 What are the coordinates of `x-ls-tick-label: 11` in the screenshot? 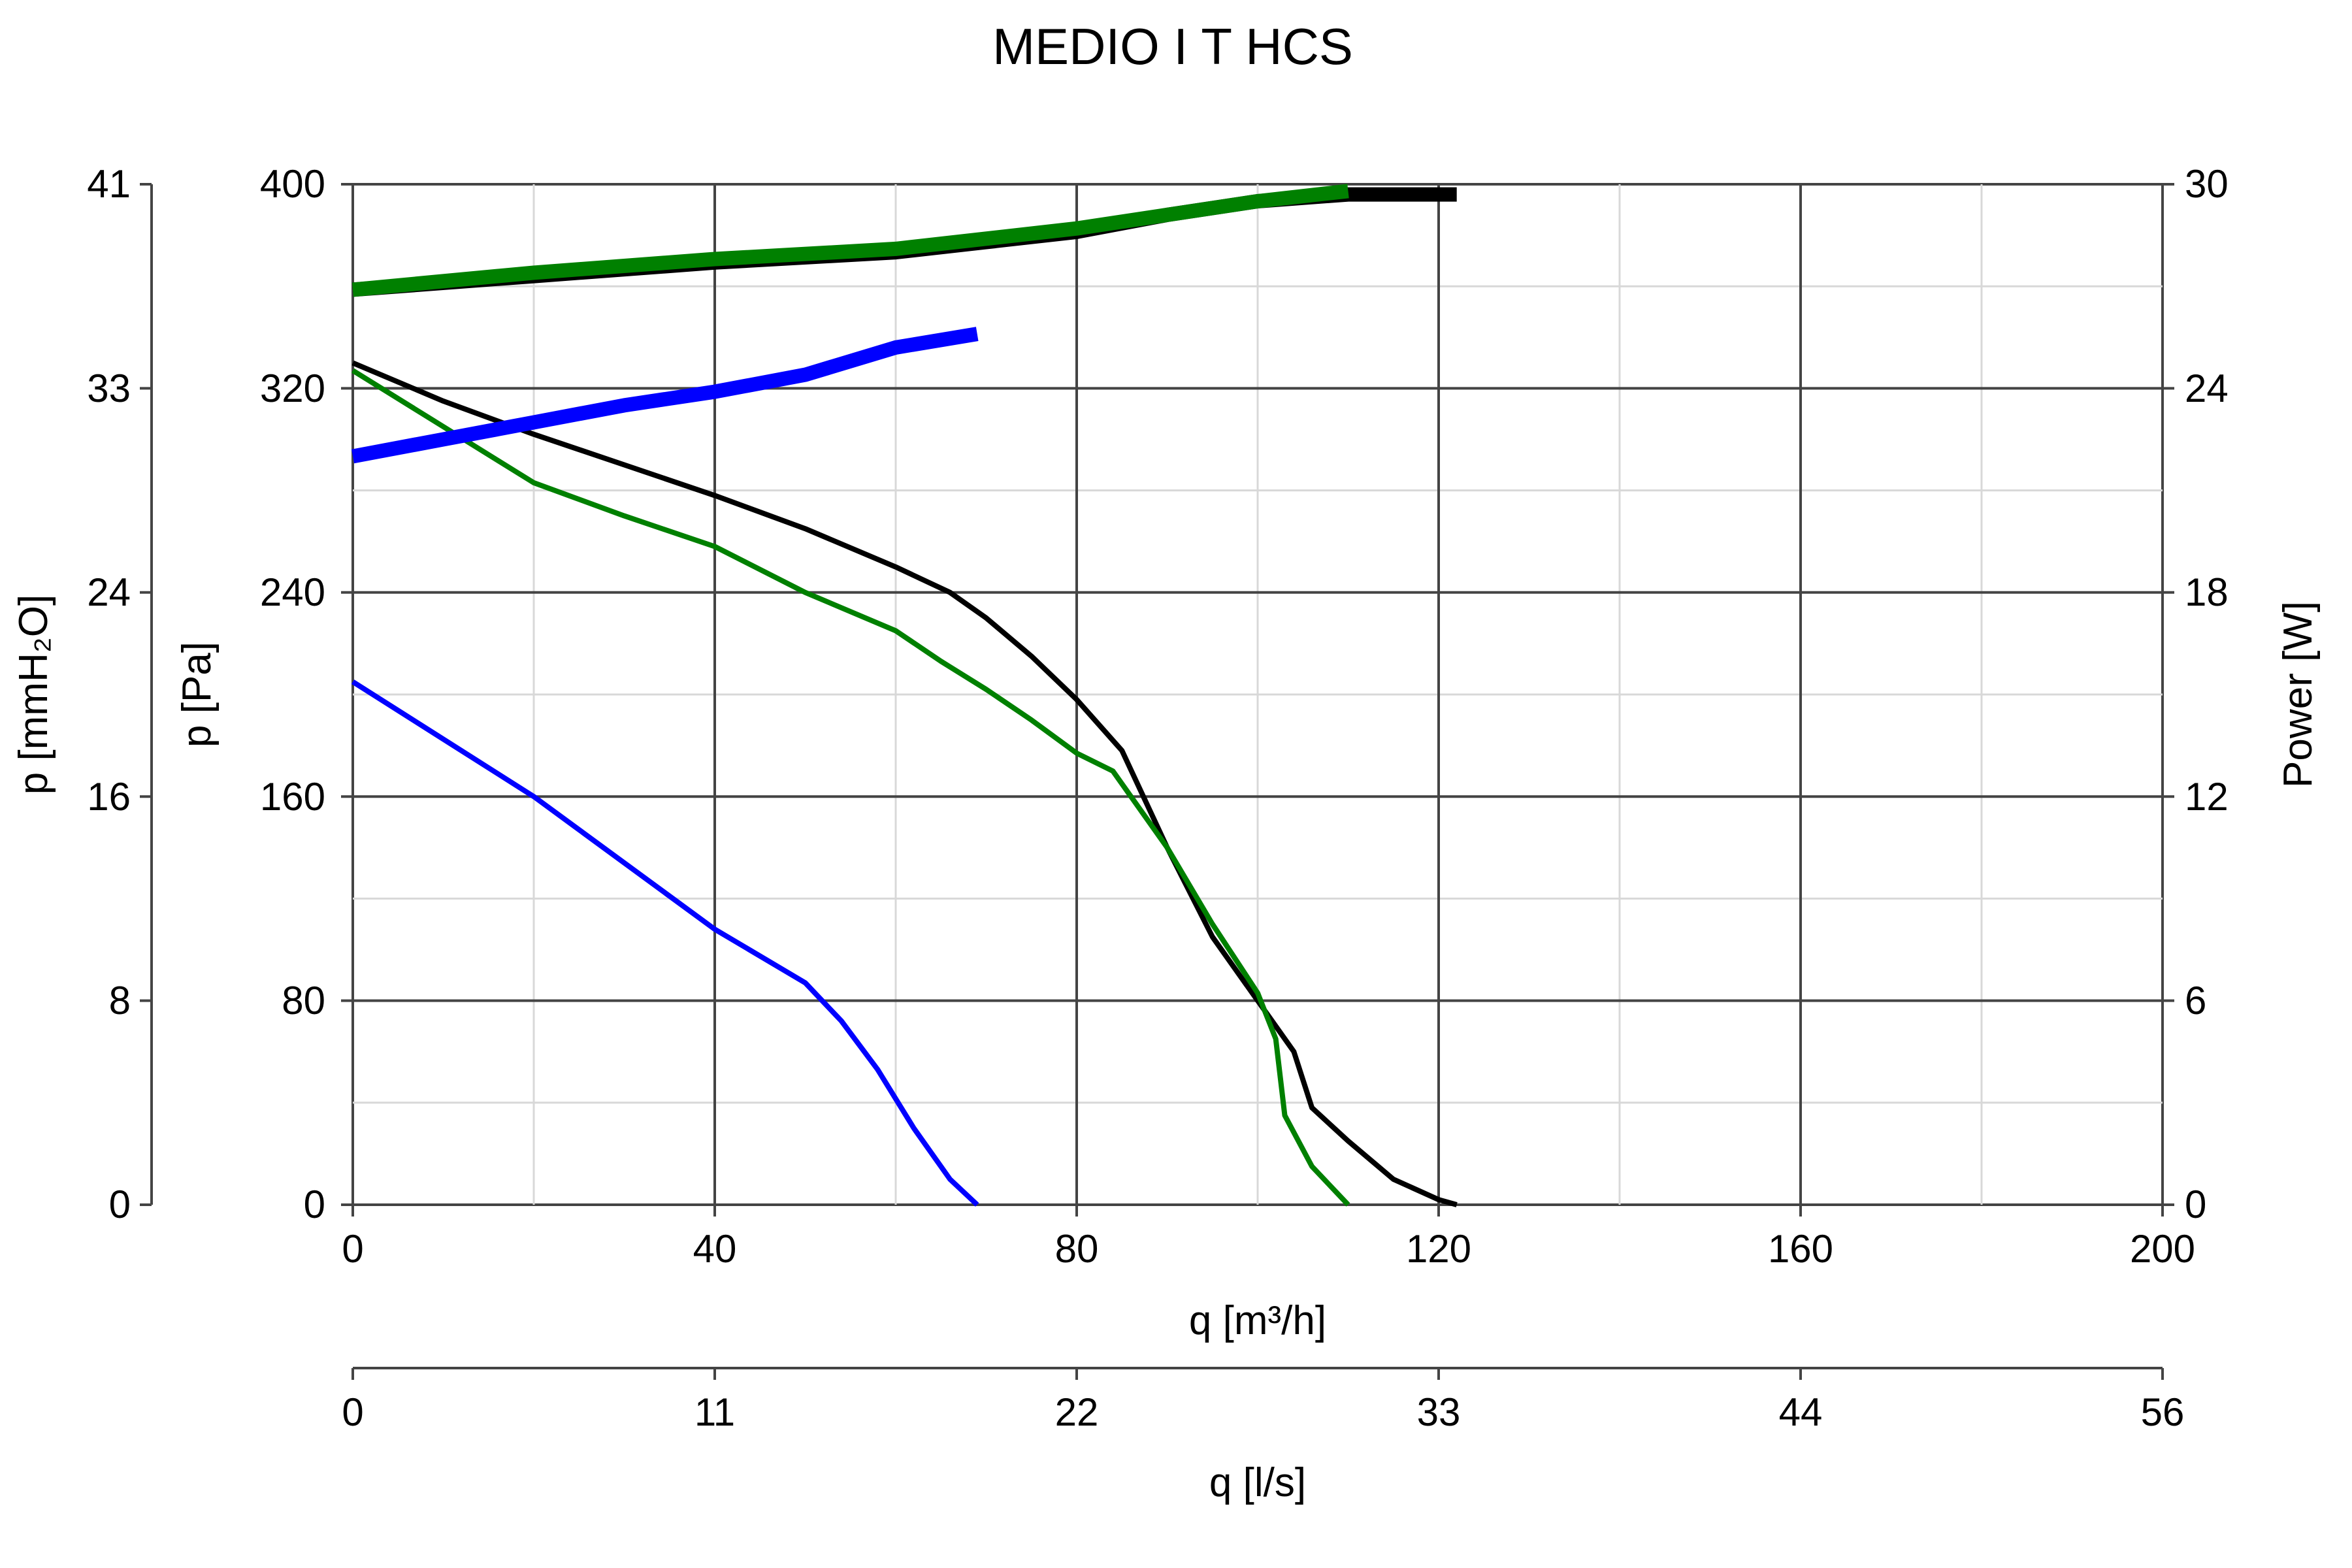 It's located at (714, 1412).